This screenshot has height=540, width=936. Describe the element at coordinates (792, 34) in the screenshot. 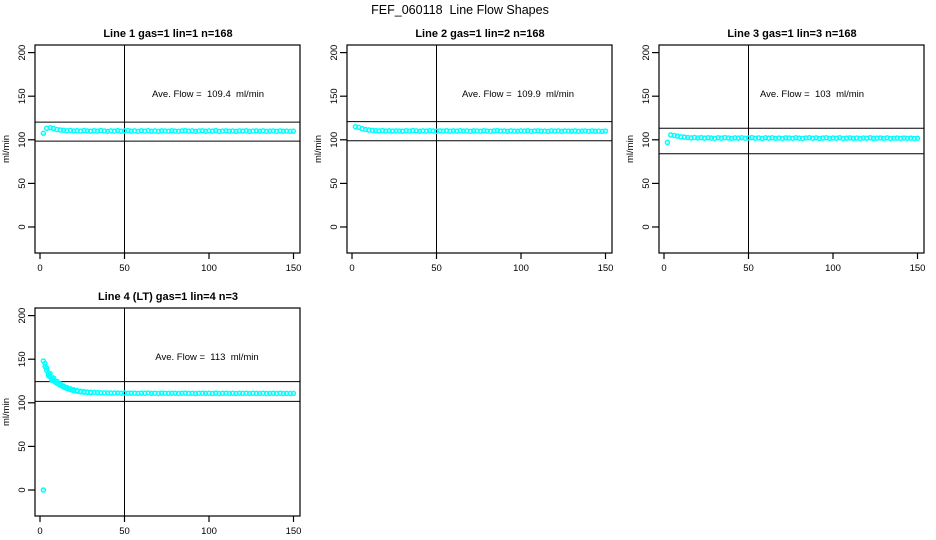

I see `panel3-title: Line 3 gas=1 lin=3 n=168` at that location.